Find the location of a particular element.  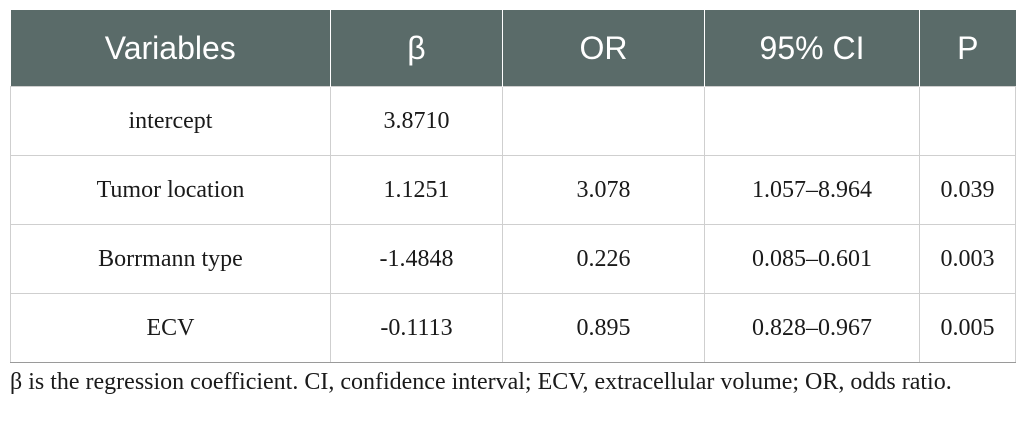

header-variables: Variables is located at coordinates (170, 48).